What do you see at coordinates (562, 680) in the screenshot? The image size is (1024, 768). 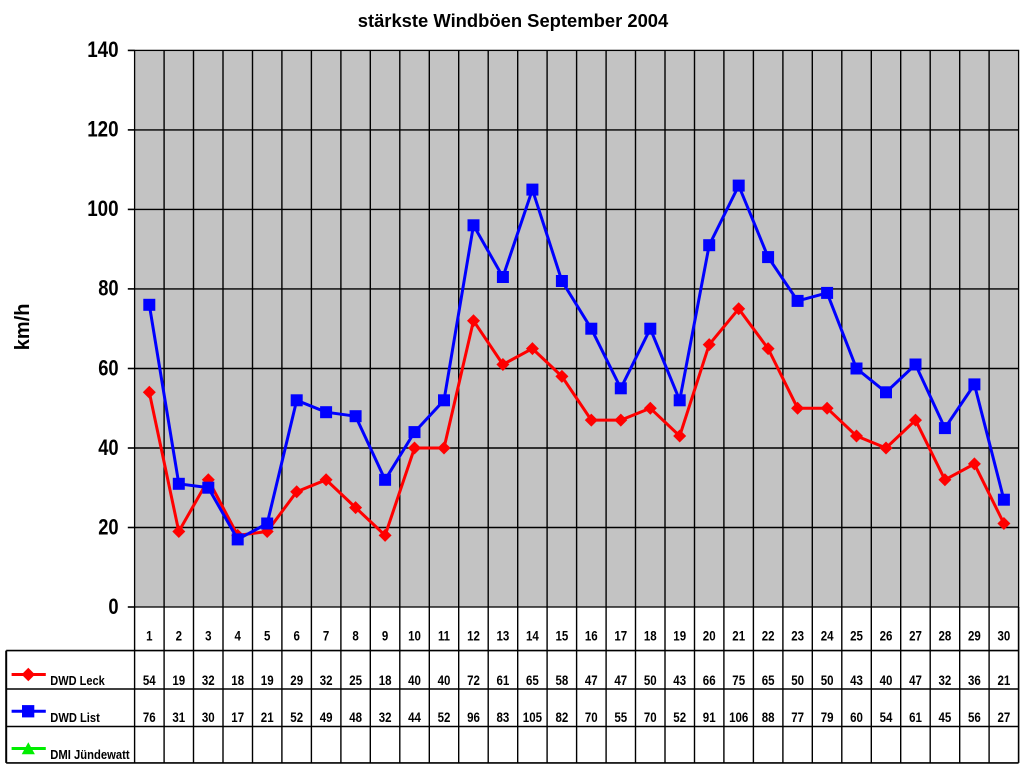 I see `svg-text: 58` at bounding box center [562, 680].